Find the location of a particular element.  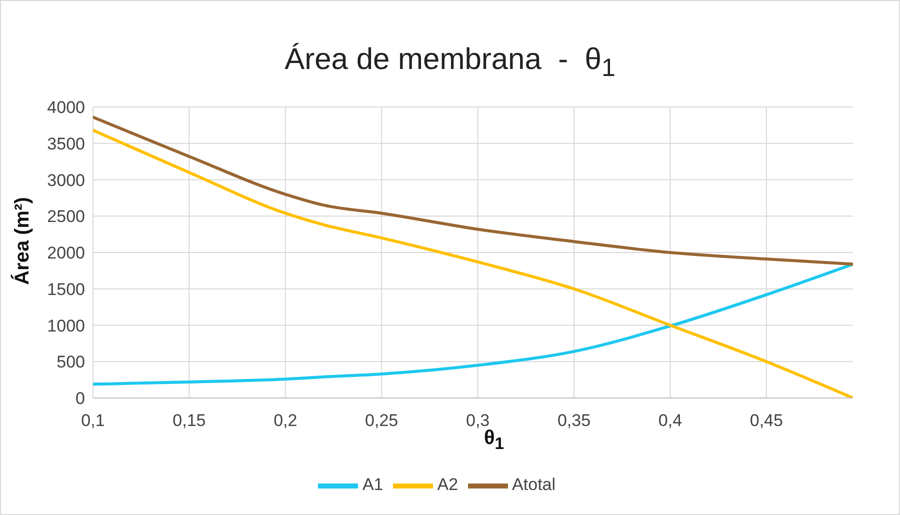

legend-label: Atotal is located at coordinates (534, 484).